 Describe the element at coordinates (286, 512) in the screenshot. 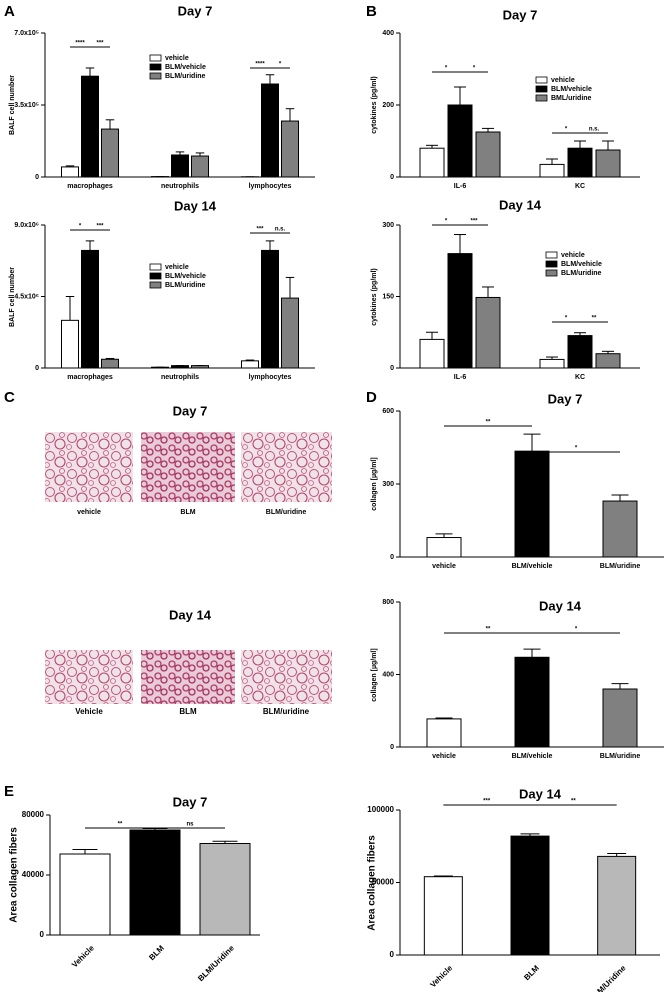

I see `histology-label: BLM/uridine` at that location.